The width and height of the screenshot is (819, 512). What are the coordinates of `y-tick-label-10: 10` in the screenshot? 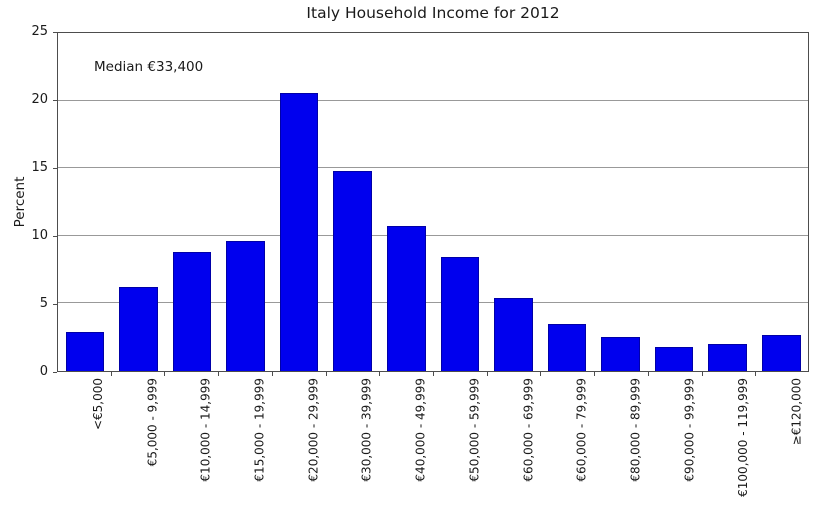 It's located at (39, 235).